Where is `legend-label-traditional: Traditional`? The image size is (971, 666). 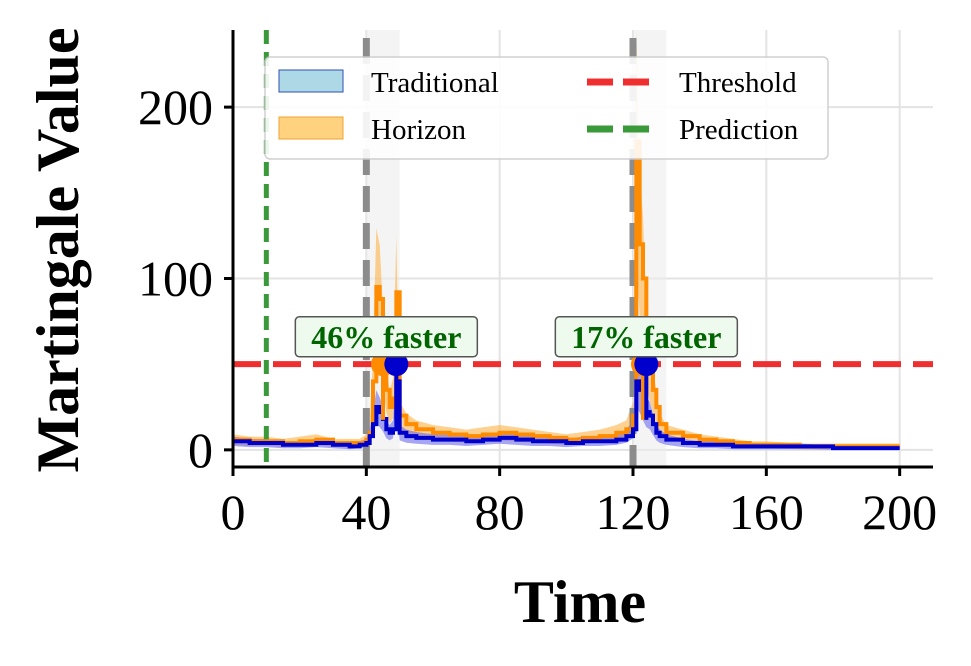 legend-label-traditional: Traditional is located at coordinates (435, 83).